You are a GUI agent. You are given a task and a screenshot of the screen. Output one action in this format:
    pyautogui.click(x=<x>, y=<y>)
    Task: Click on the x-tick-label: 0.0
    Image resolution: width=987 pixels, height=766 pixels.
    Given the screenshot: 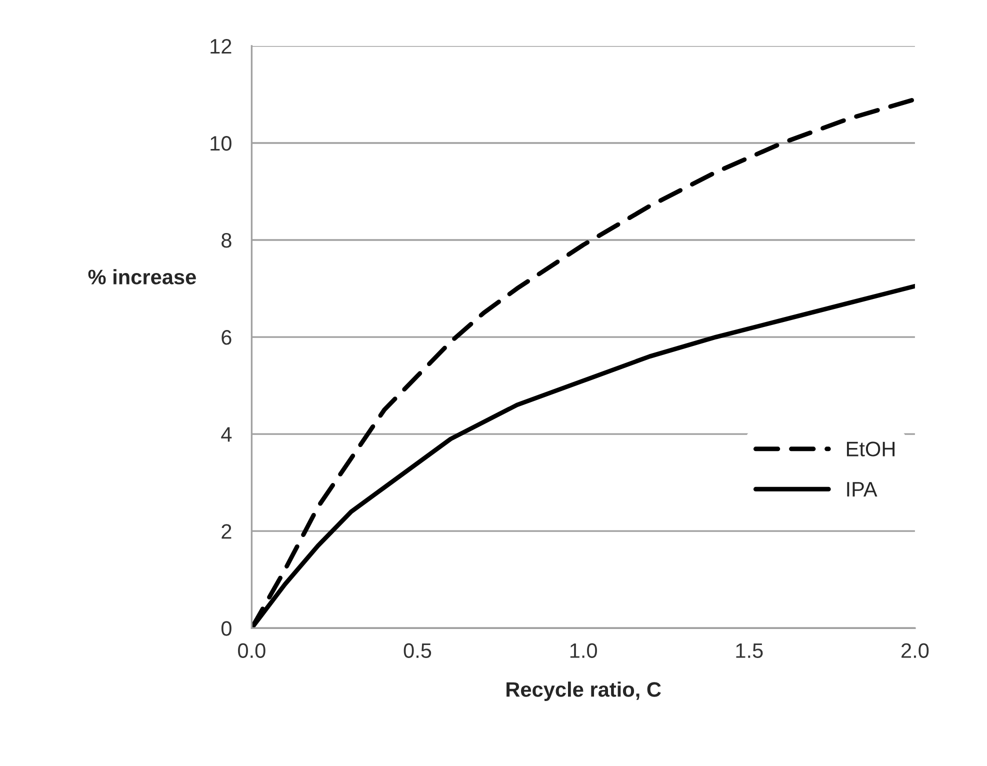 What is the action you would take?
    pyautogui.click(x=252, y=650)
    